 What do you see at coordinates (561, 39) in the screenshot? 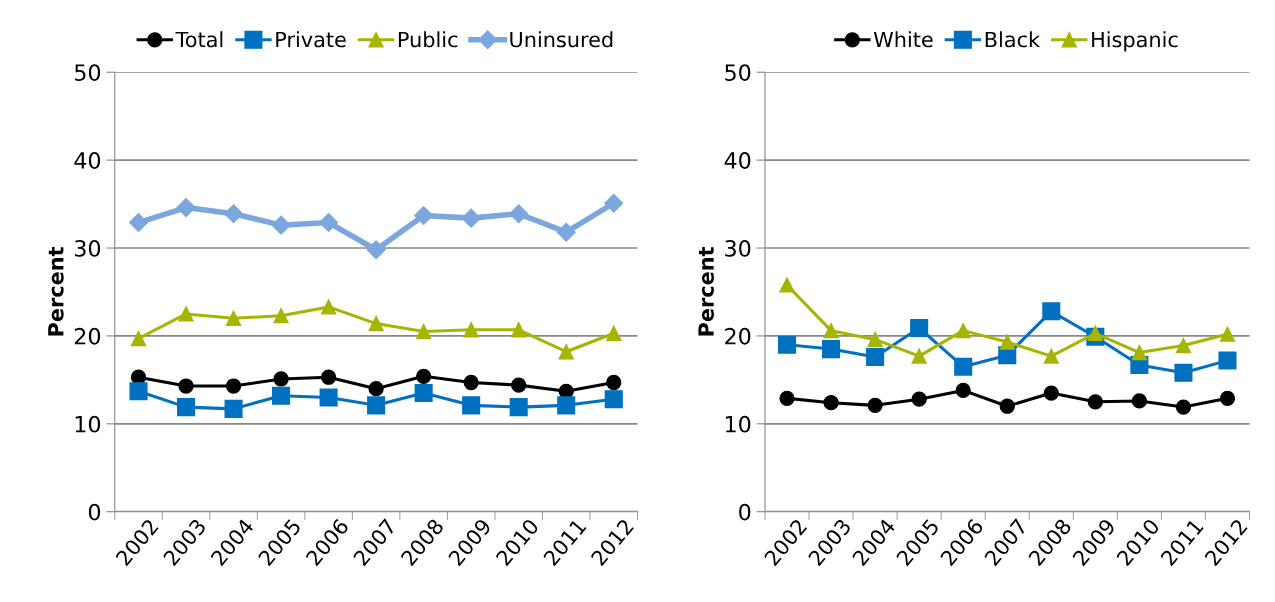
I see `legend-label: Uninsured` at bounding box center [561, 39].